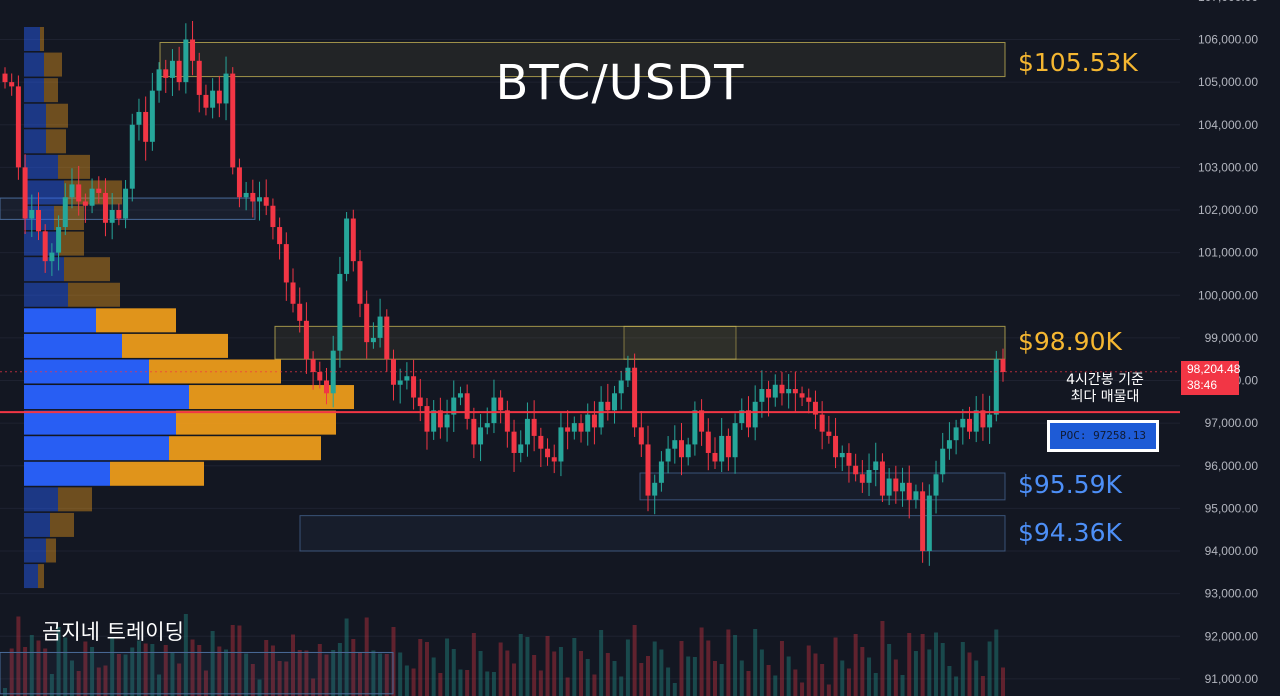 This screenshot has width=1280, height=696. Describe the element at coordinates (113, 632) in the screenshot. I see `watermark: 곰지네 트레이딩` at that location.